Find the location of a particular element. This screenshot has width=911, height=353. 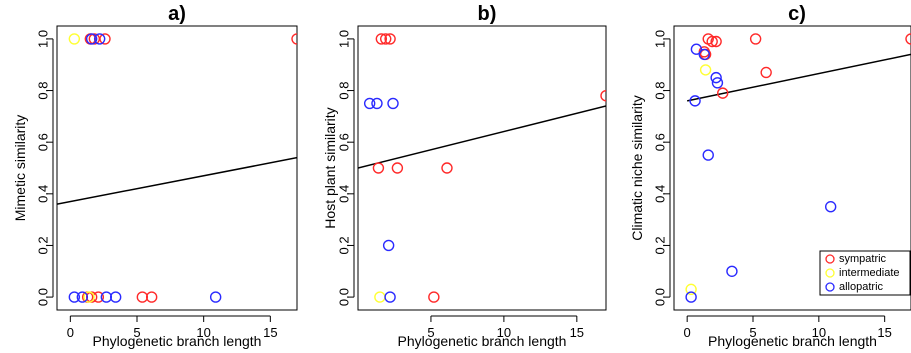

legend-box is located at coordinates (865, 273).